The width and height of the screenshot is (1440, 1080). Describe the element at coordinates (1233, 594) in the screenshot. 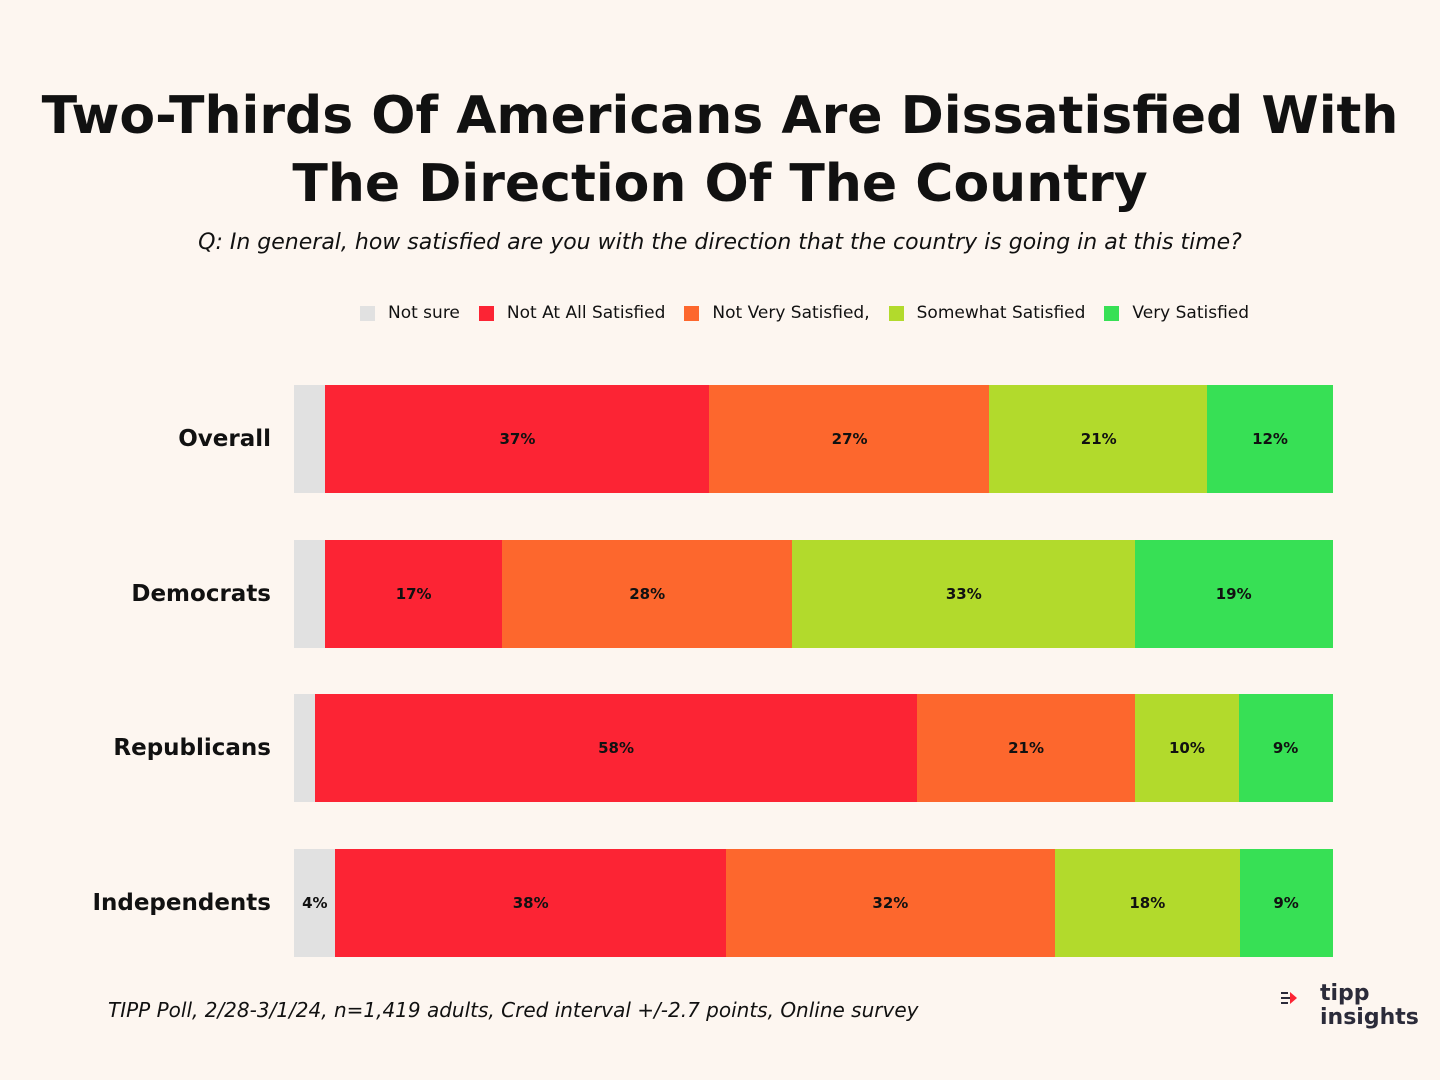

I see `bar-segment-very-satisfied: 19%` at that location.